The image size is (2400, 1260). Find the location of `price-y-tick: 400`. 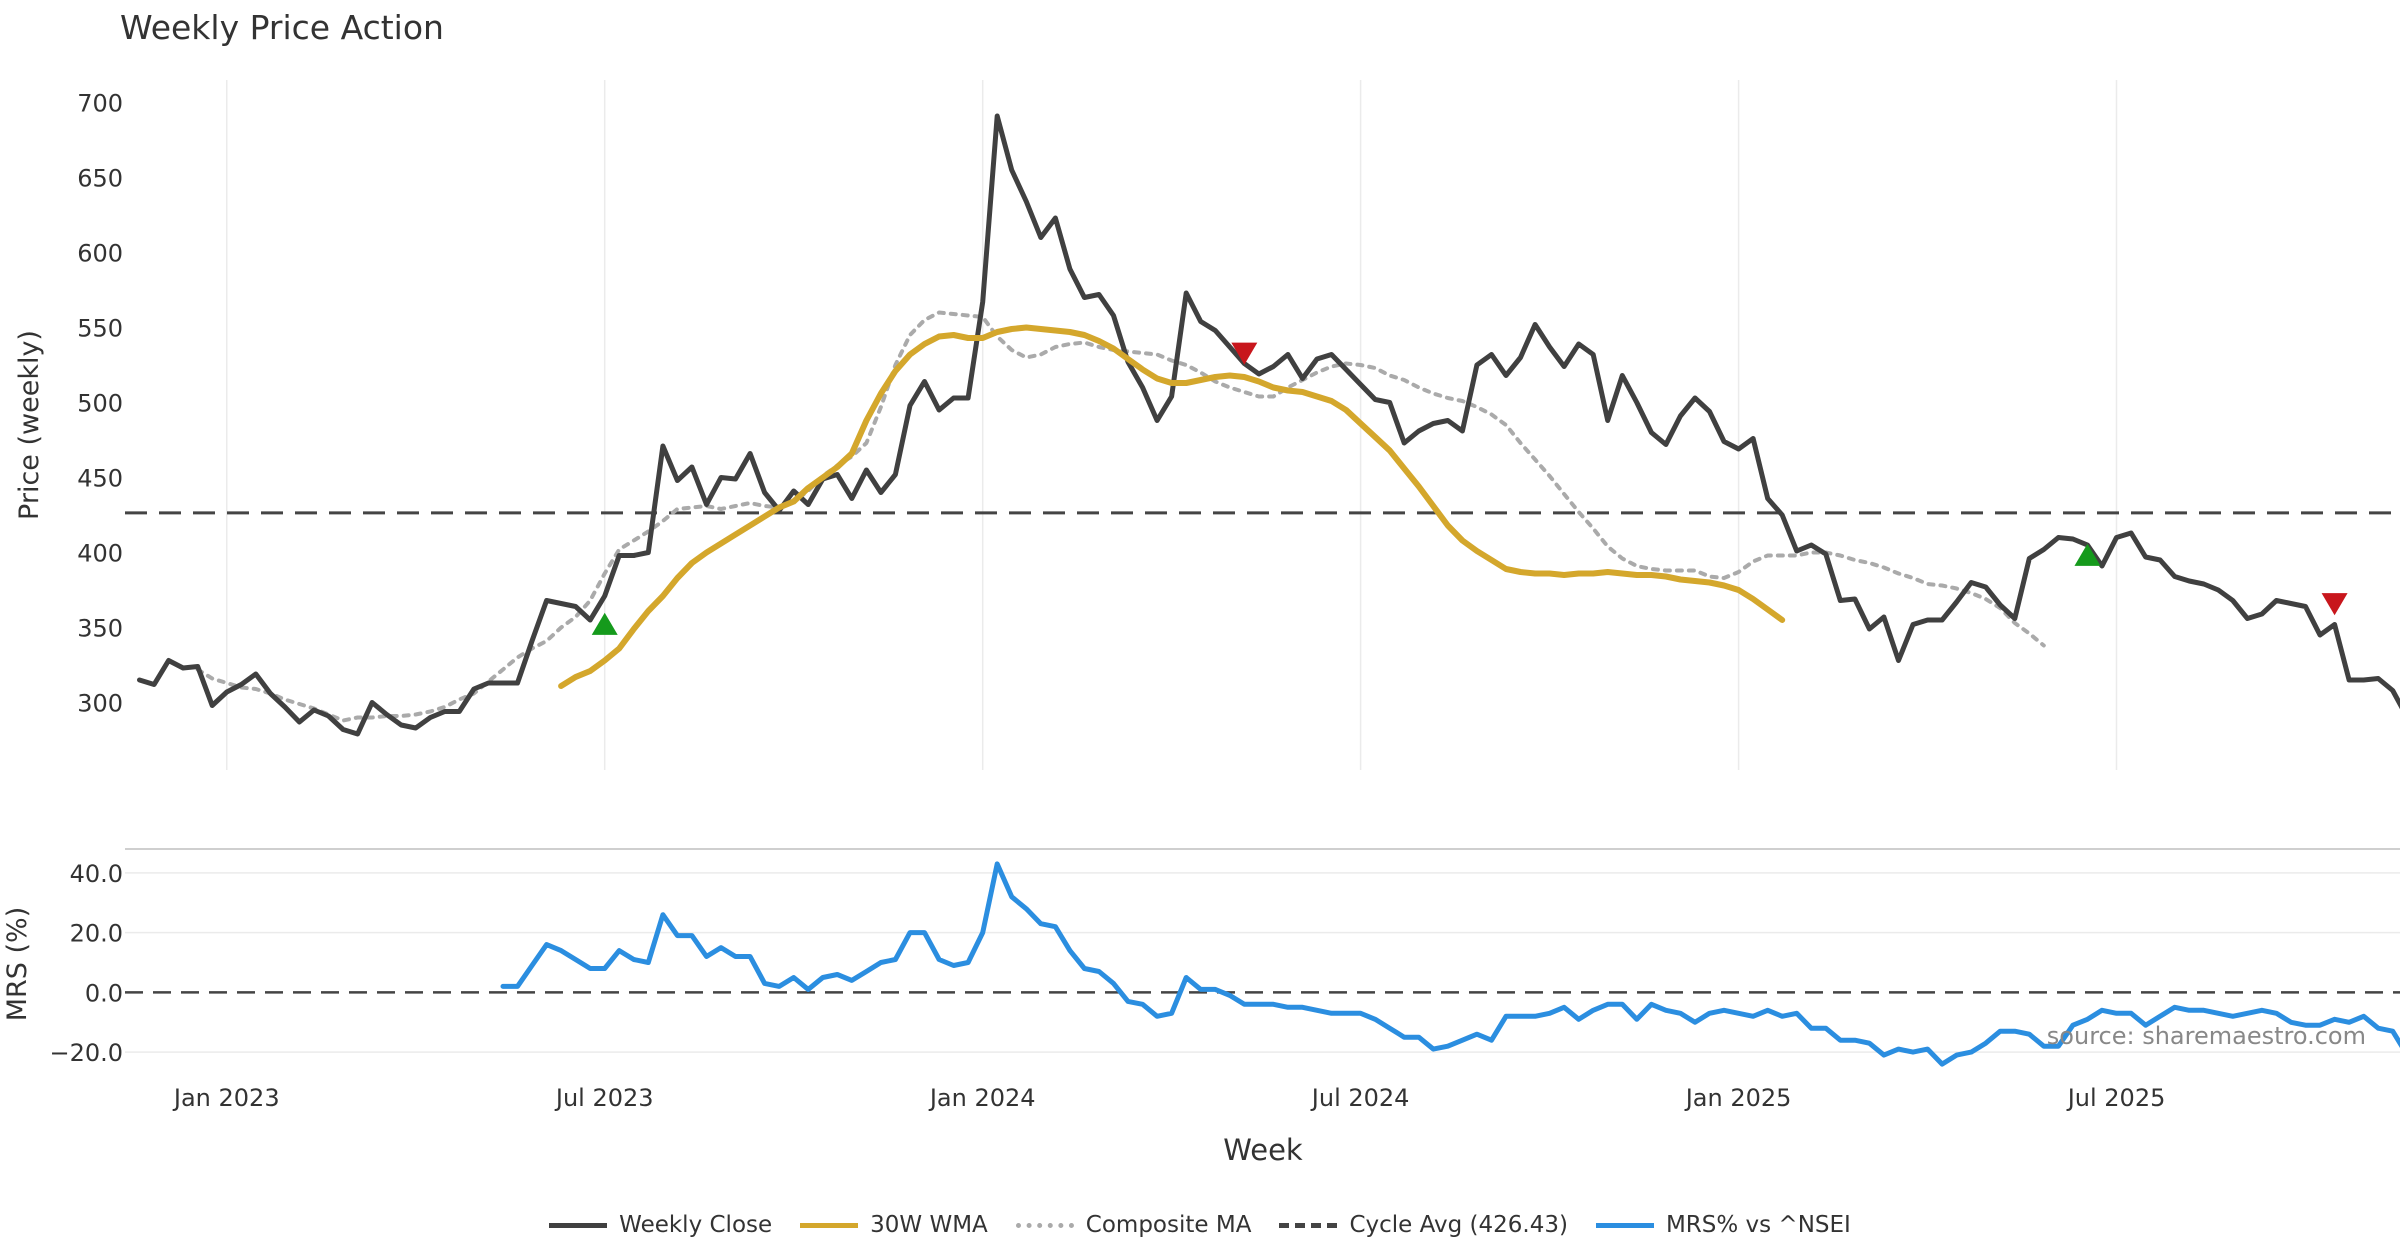

price-y-tick: 400 is located at coordinates (100, 554).